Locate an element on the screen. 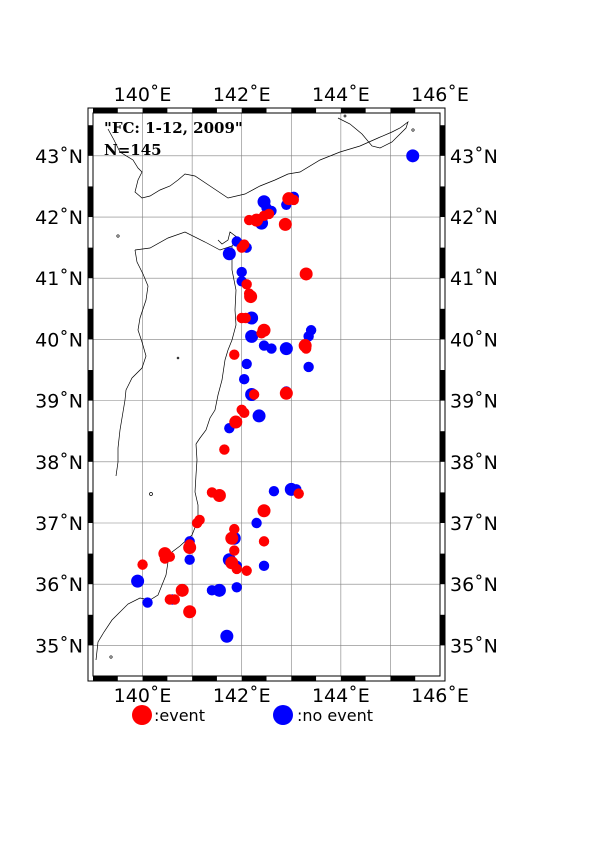 Image resolution: width=595 pixels, height=842 pixels. lat-tick-label-right: 39˚N is located at coordinates (474, 402).